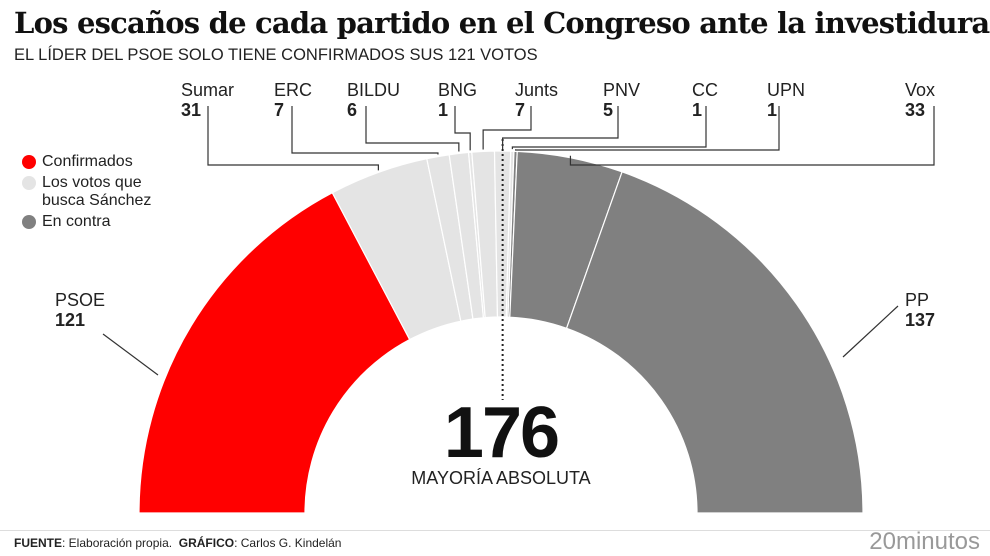  I want to click on party-label-pp: PP 137, so click(920, 310).